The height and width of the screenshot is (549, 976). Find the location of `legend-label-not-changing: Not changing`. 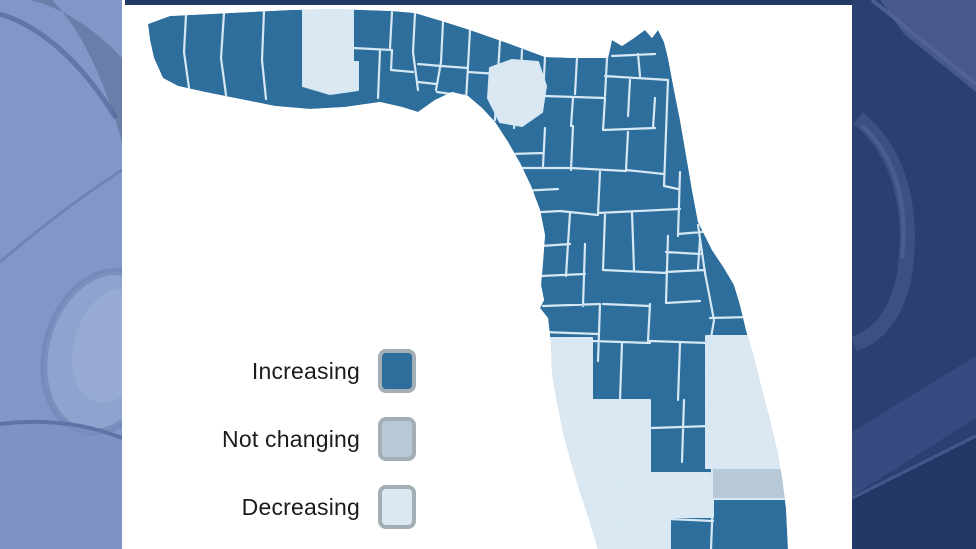

legend-label-not-changing: Not changing is located at coordinates (291, 438).